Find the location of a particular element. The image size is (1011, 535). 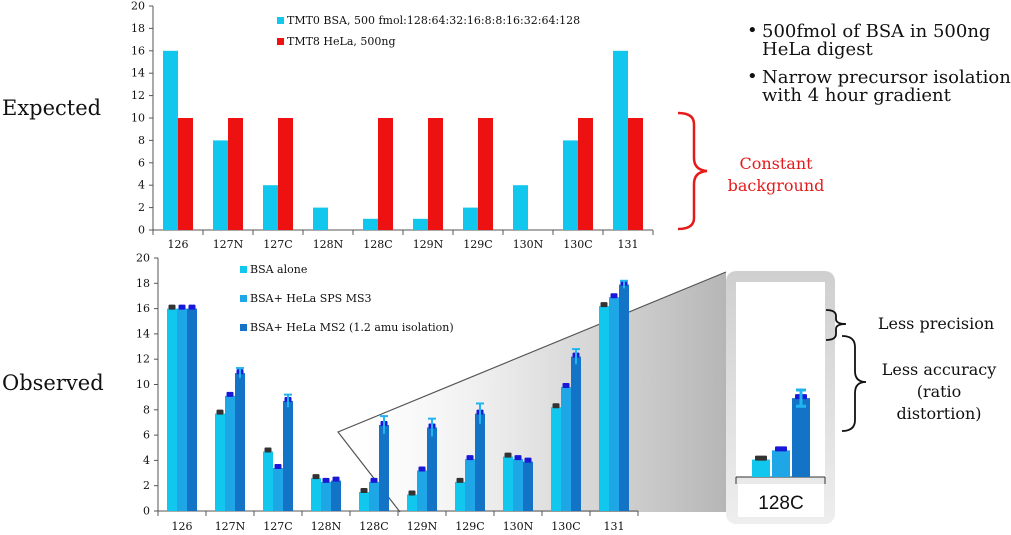

inset-128C-zoom: 128C is located at coordinates (780, 397).